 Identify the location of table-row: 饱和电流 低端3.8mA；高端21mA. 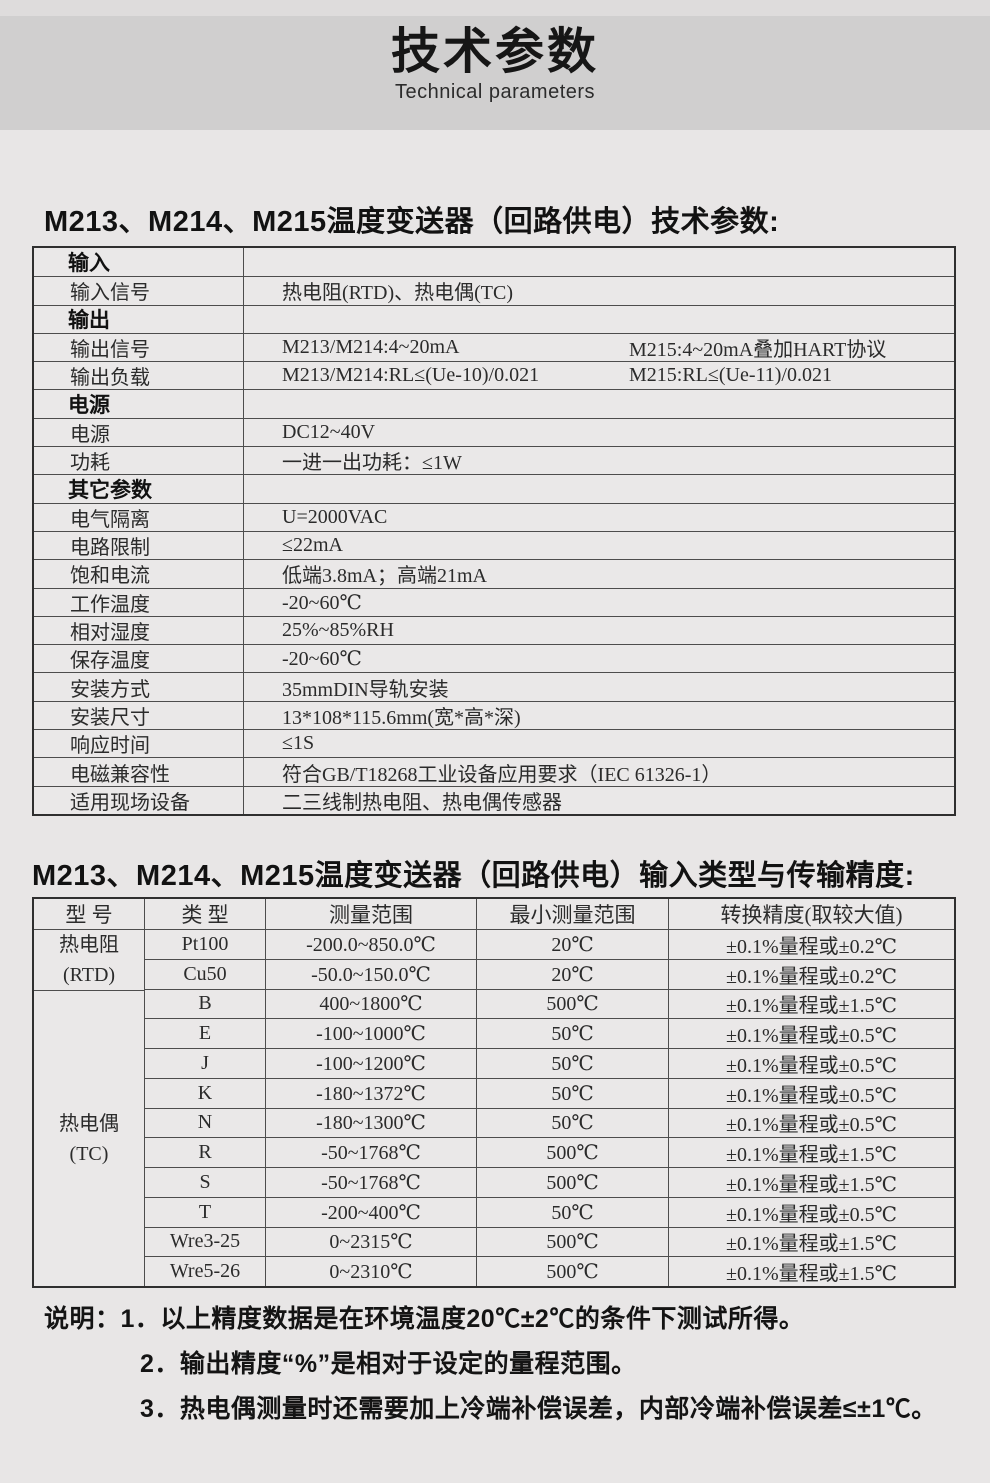
(494, 573).